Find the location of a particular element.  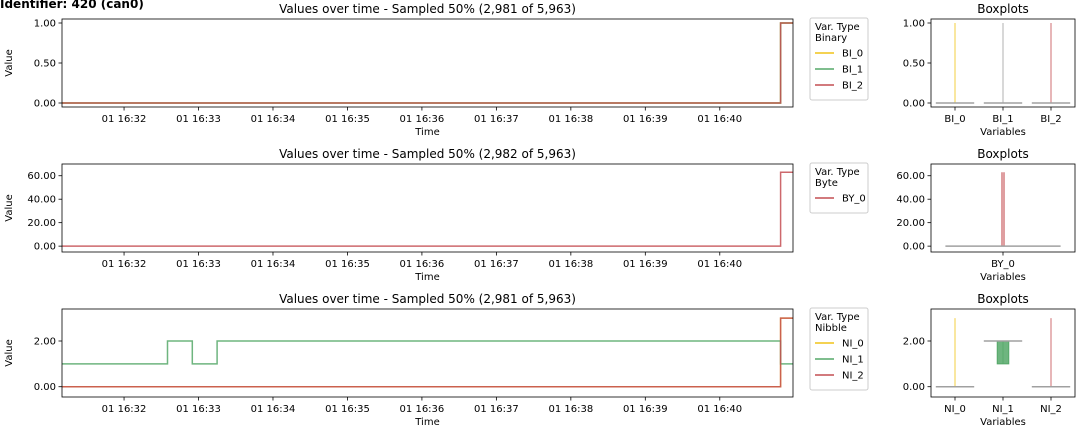

legend-title: Nibble is located at coordinates (831, 328).